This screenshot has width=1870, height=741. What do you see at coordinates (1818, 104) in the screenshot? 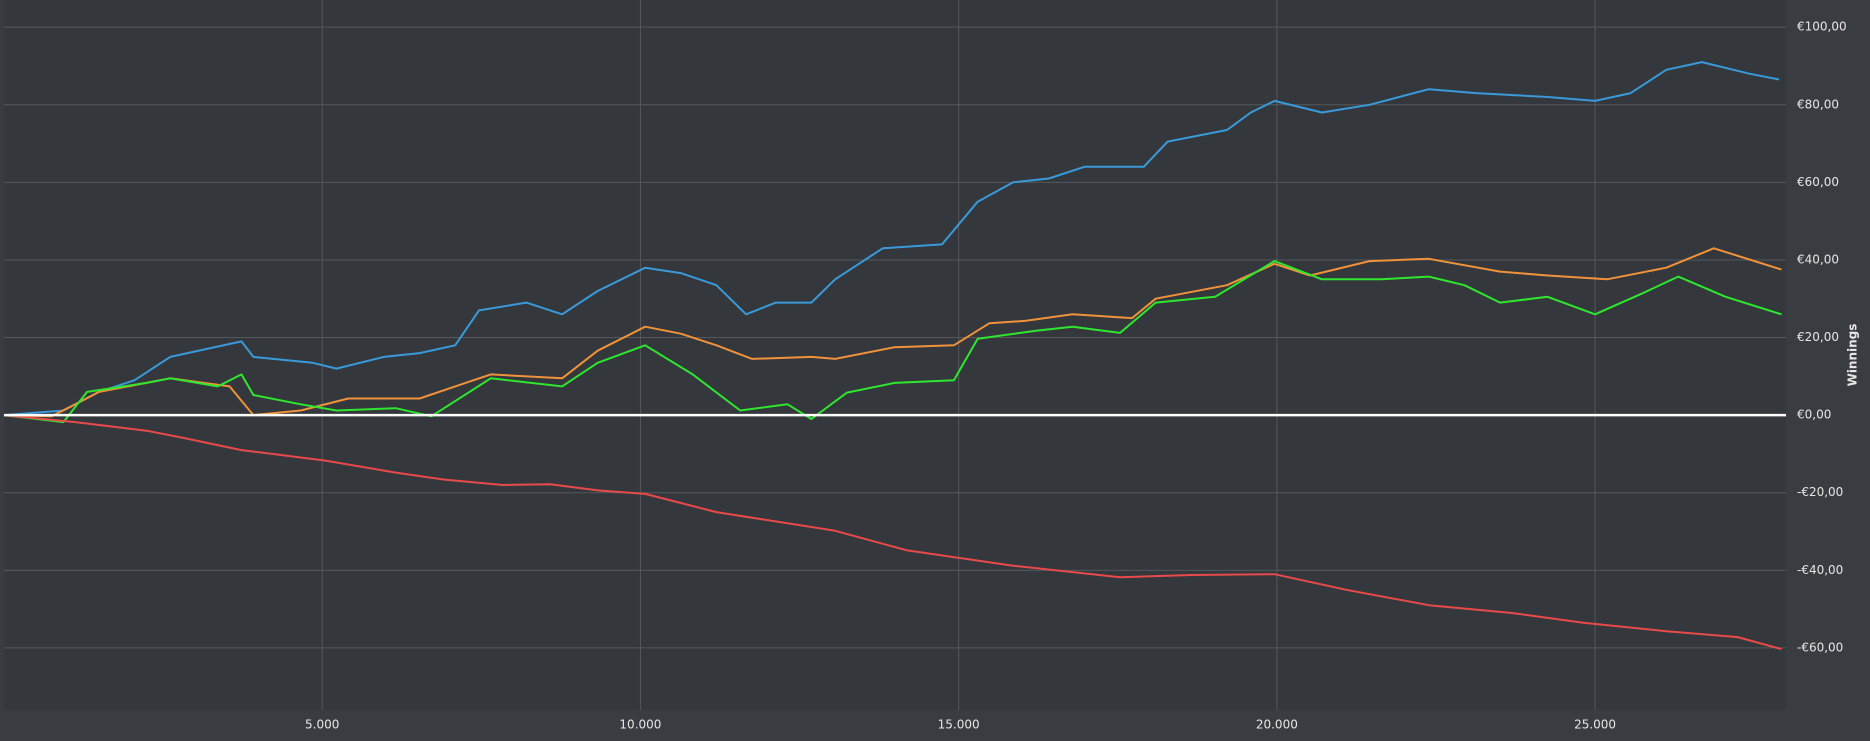
I see `y-tick-label: €80,00` at bounding box center [1818, 104].